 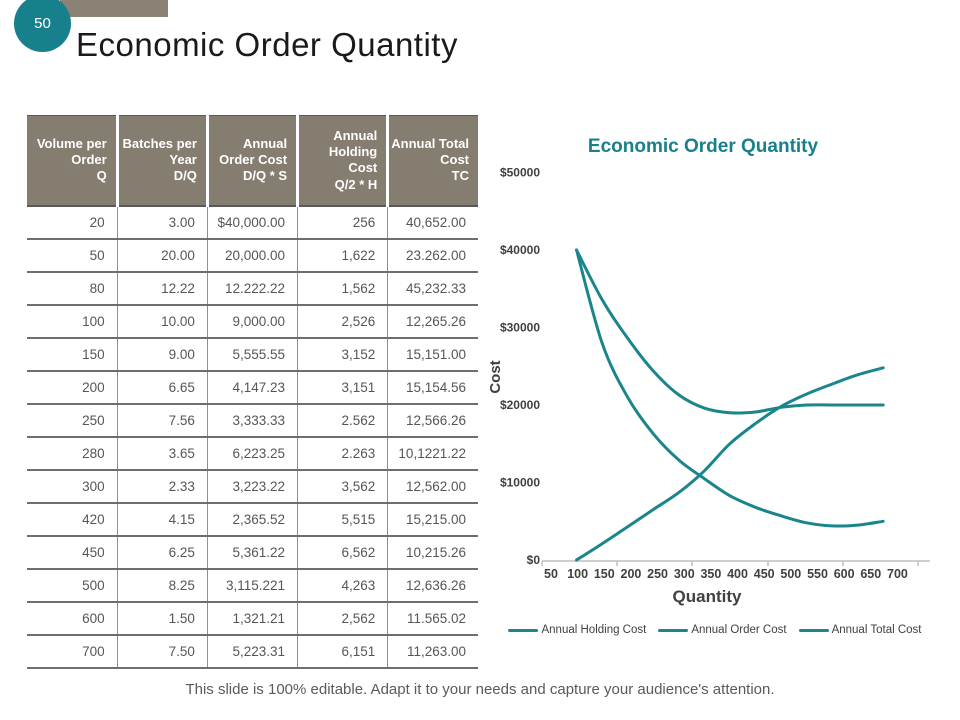 What do you see at coordinates (739, 630) in the screenshot?
I see `legend-label: Annual Order Cost` at bounding box center [739, 630].